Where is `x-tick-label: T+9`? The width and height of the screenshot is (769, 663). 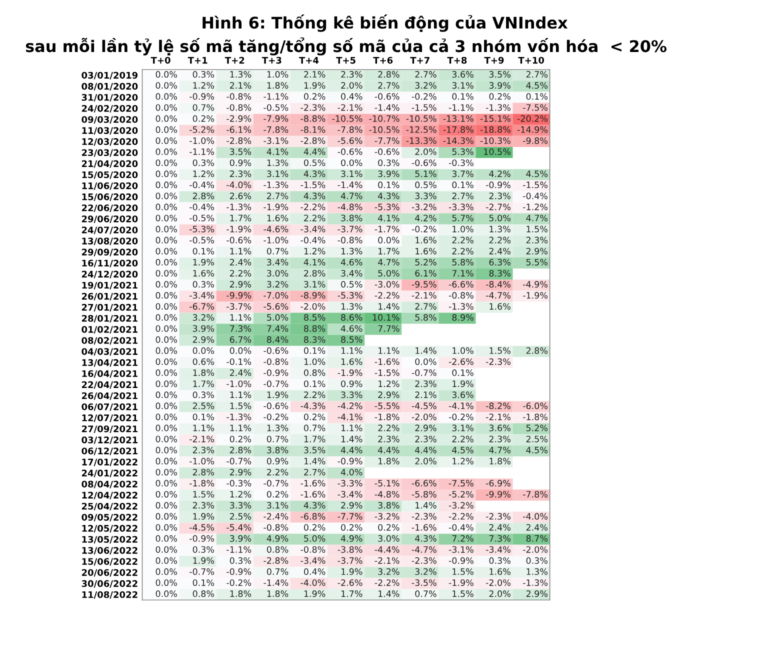
x-tick-label: T+9 is located at coordinates (494, 60).